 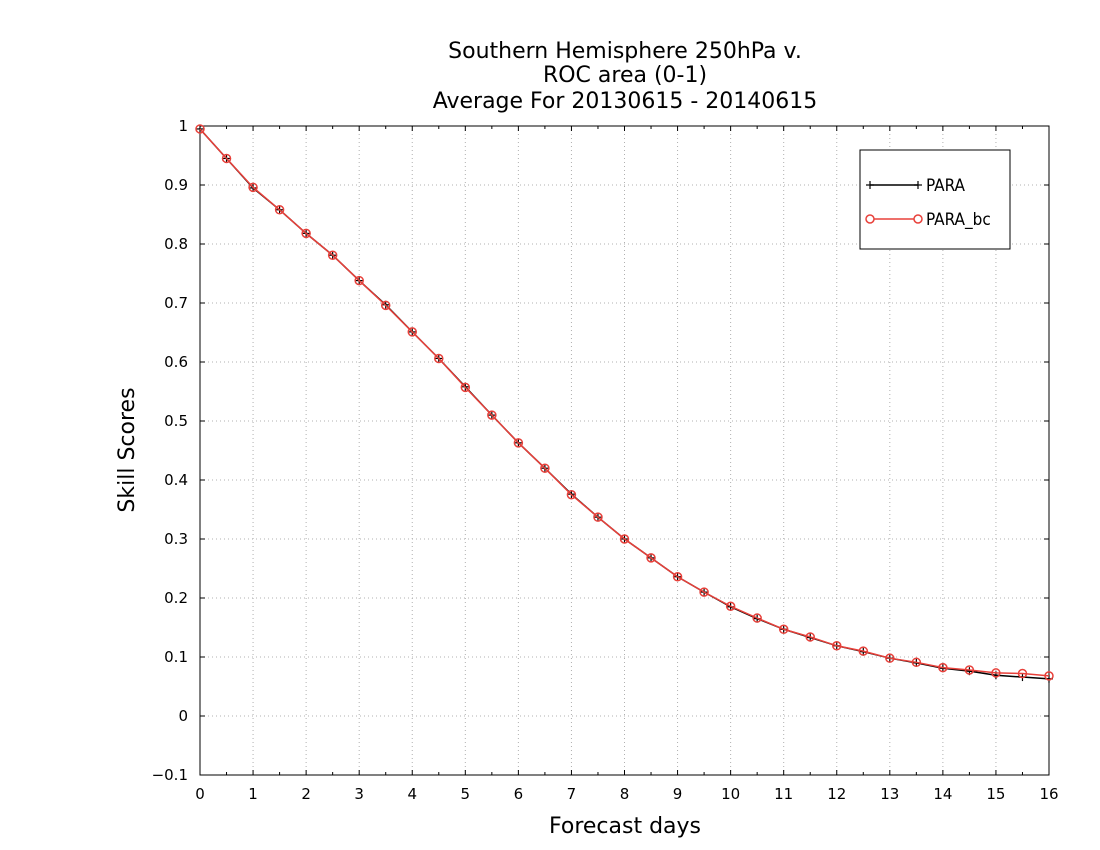 What do you see at coordinates (783, 794) in the screenshot?
I see `x-tick-label: 11` at bounding box center [783, 794].